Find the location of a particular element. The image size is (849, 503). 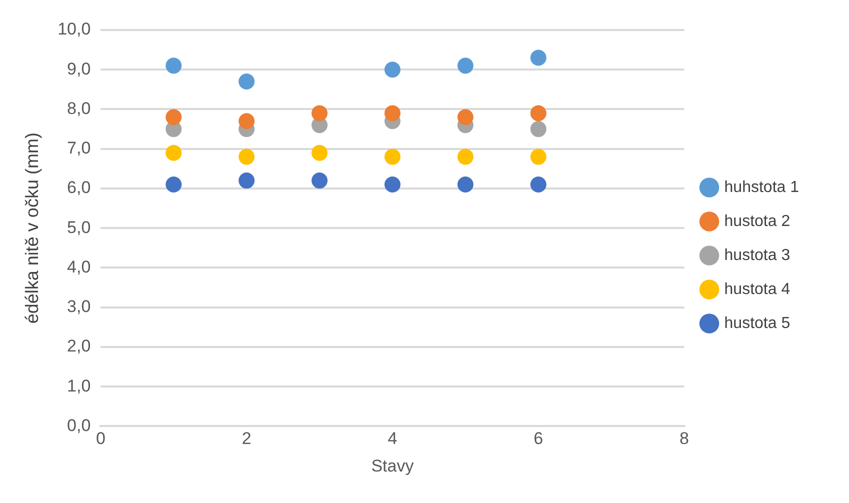

y-tick-label: 4,0 is located at coordinates (79, 266).